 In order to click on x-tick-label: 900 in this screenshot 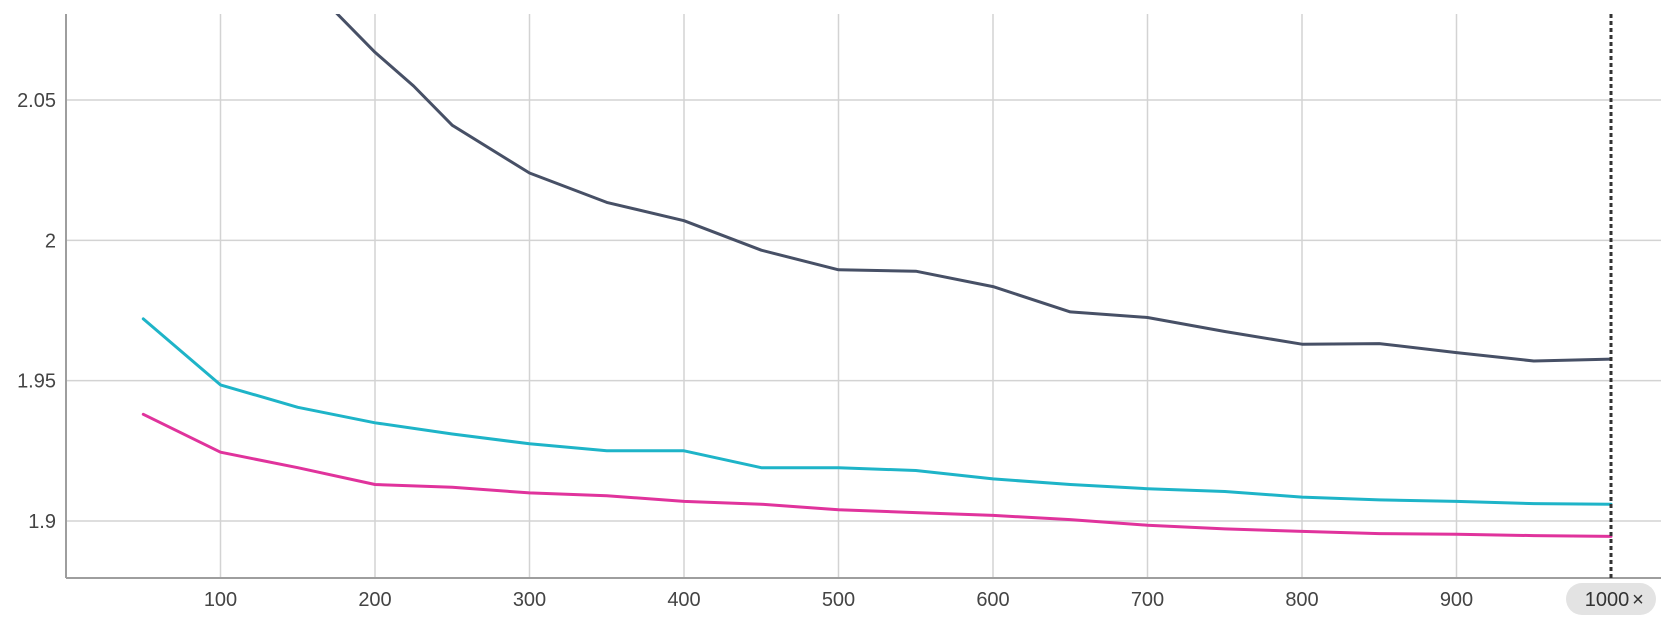, I will do `click(1456, 600)`.